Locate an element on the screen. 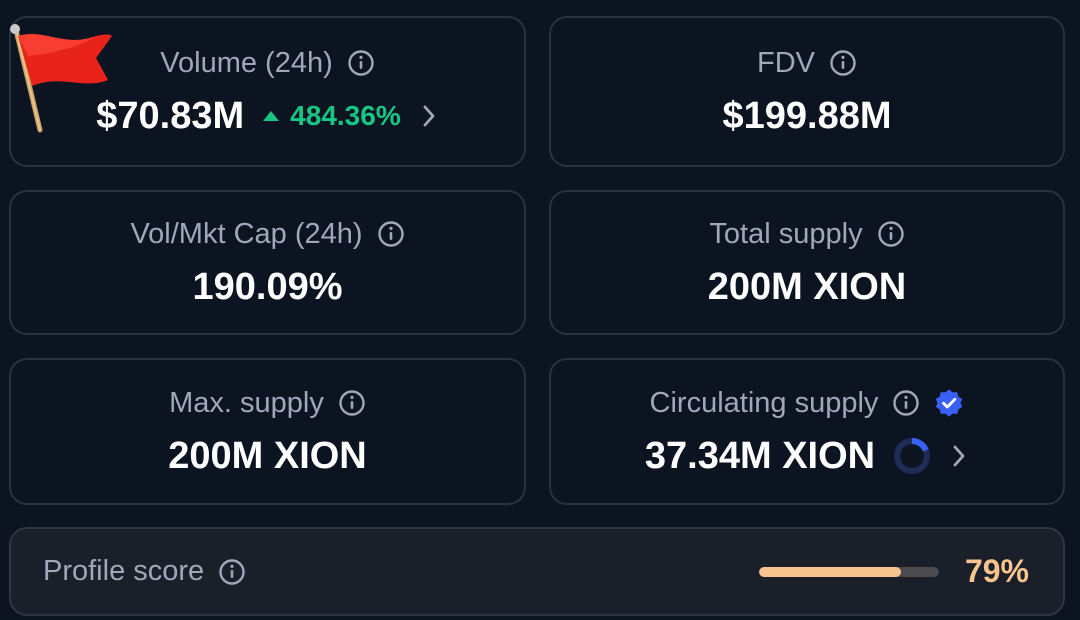 The width and height of the screenshot is (1080, 620). max-supply-label: Max. supply is located at coordinates (246, 402).